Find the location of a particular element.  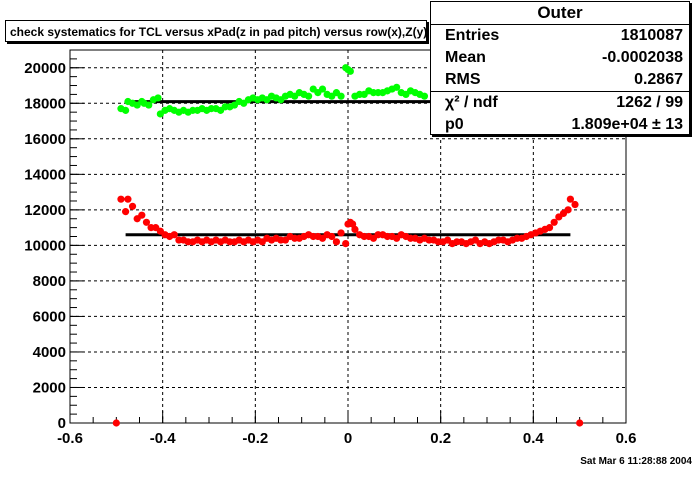

stat-value: 1262 / 99 is located at coordinates (649, 102).